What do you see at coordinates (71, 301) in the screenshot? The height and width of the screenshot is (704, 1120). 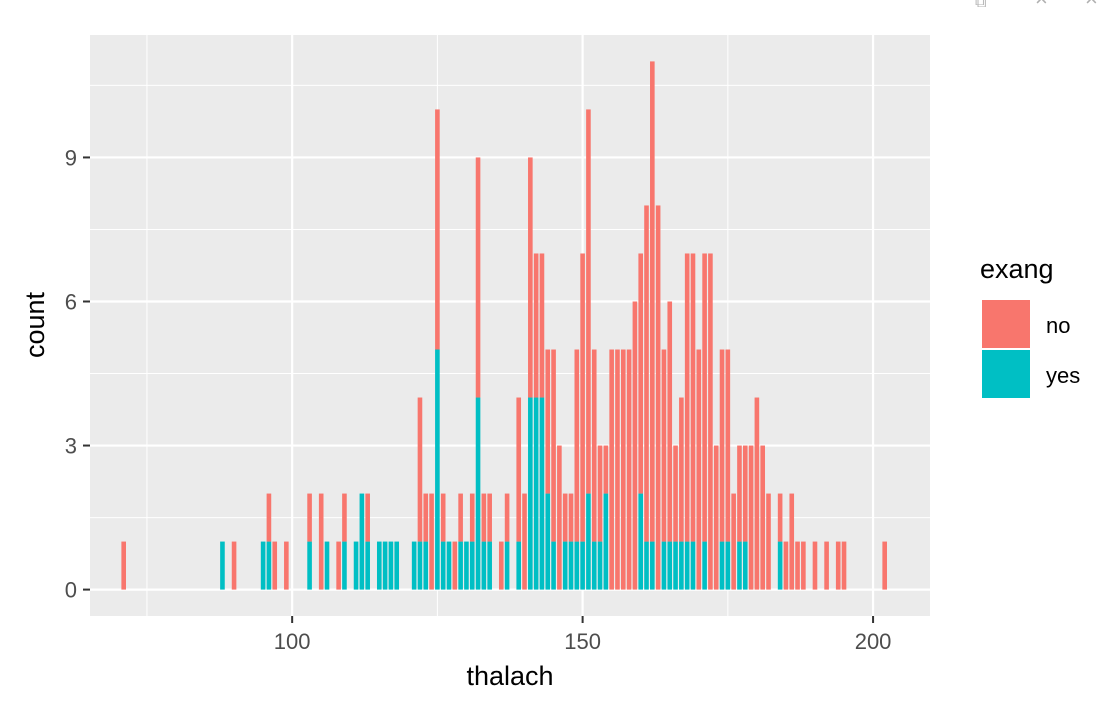 I see `y-tick-label: 6` at bounding box center [71, 301].